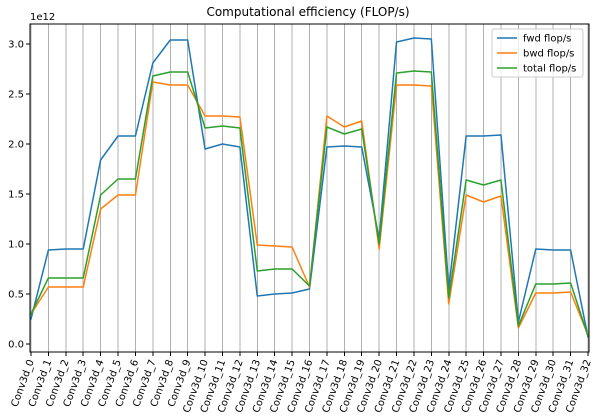  What do you see at coordinates (16, 145) in the screenshot?
I see `y-tick-label: 2.0` at bounding box center [16, 145].